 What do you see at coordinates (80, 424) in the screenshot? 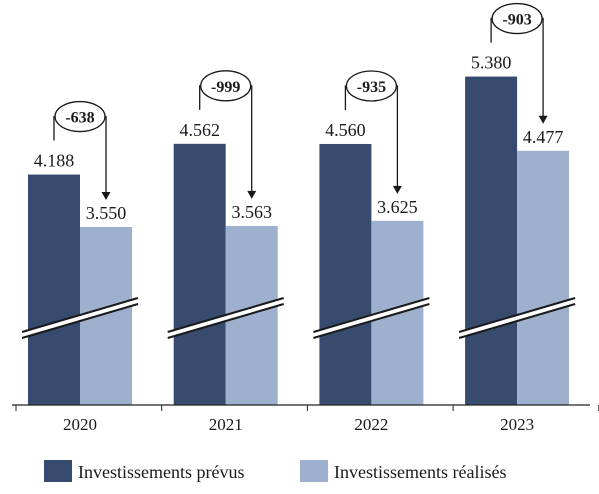
I see `x-tick-label-2020: 2020` at bounding box center [80, 424].